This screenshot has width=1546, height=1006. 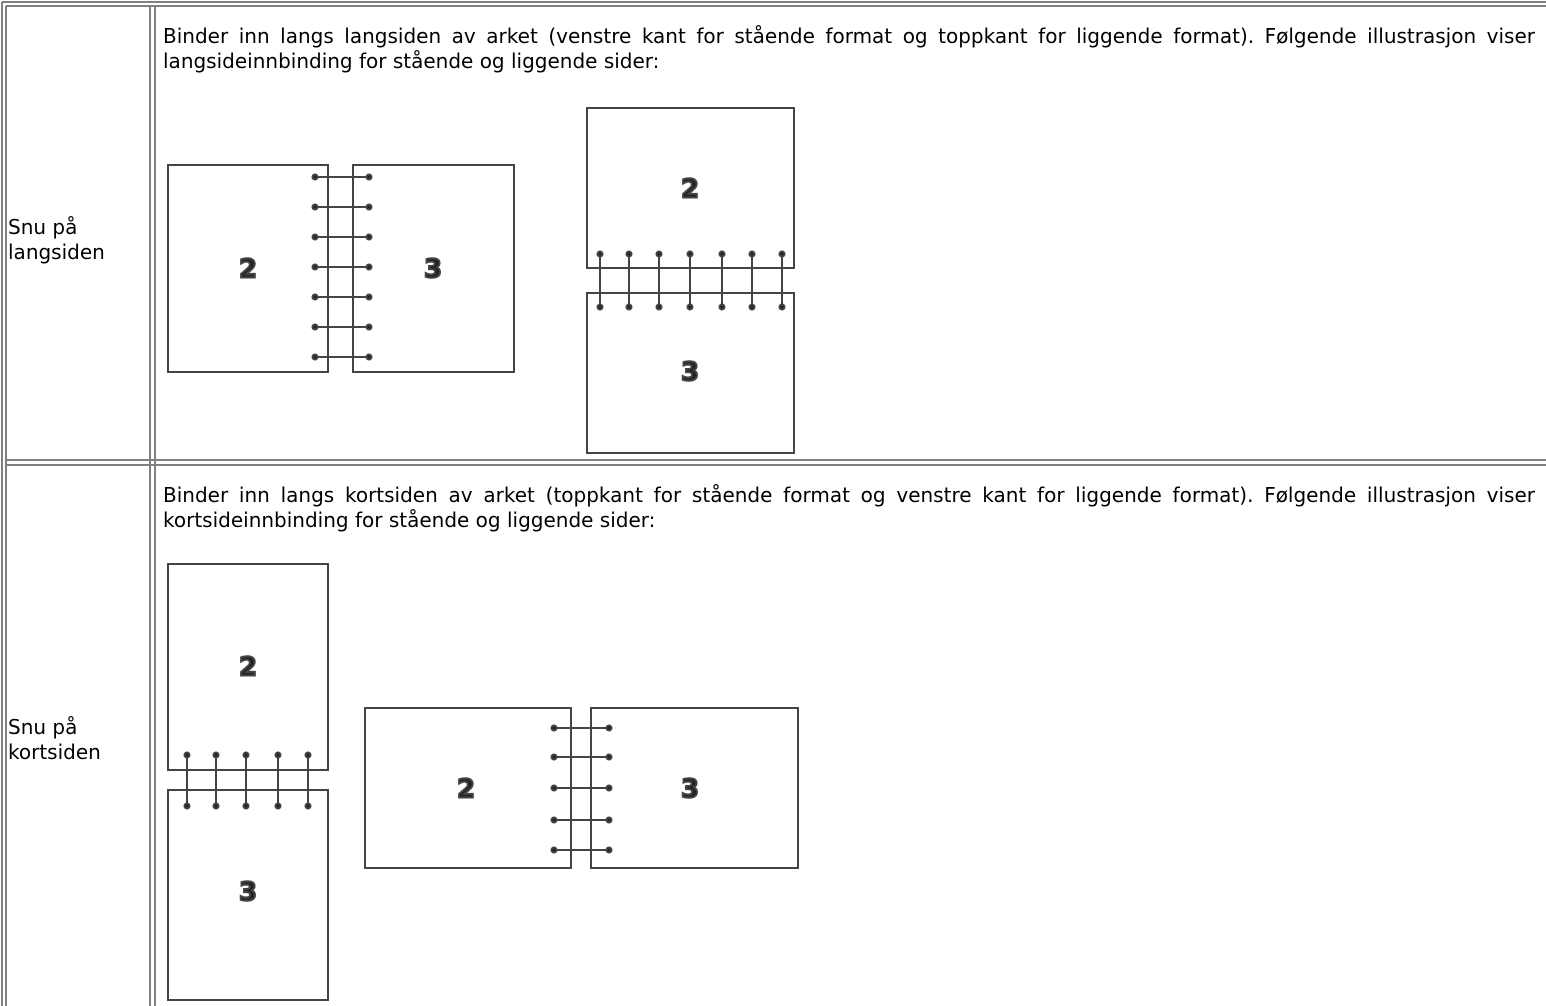 I want to click on row-label: Snu på kortsiden, so click(x=54, y=739).